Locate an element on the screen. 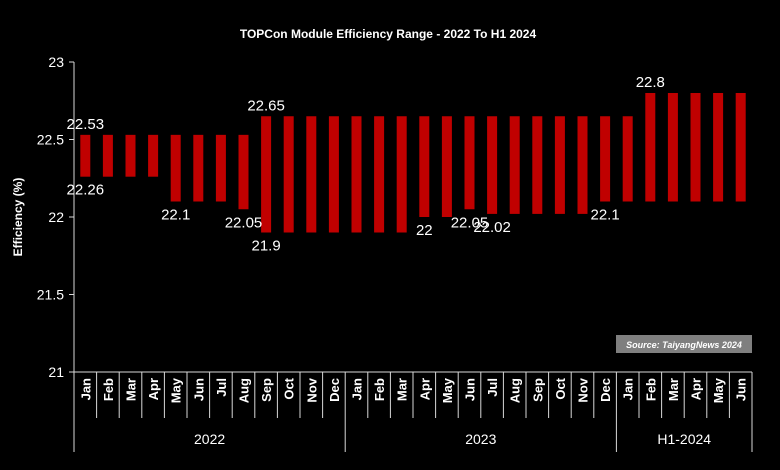  group-label: 2022 is located at coordinates (209, 439).